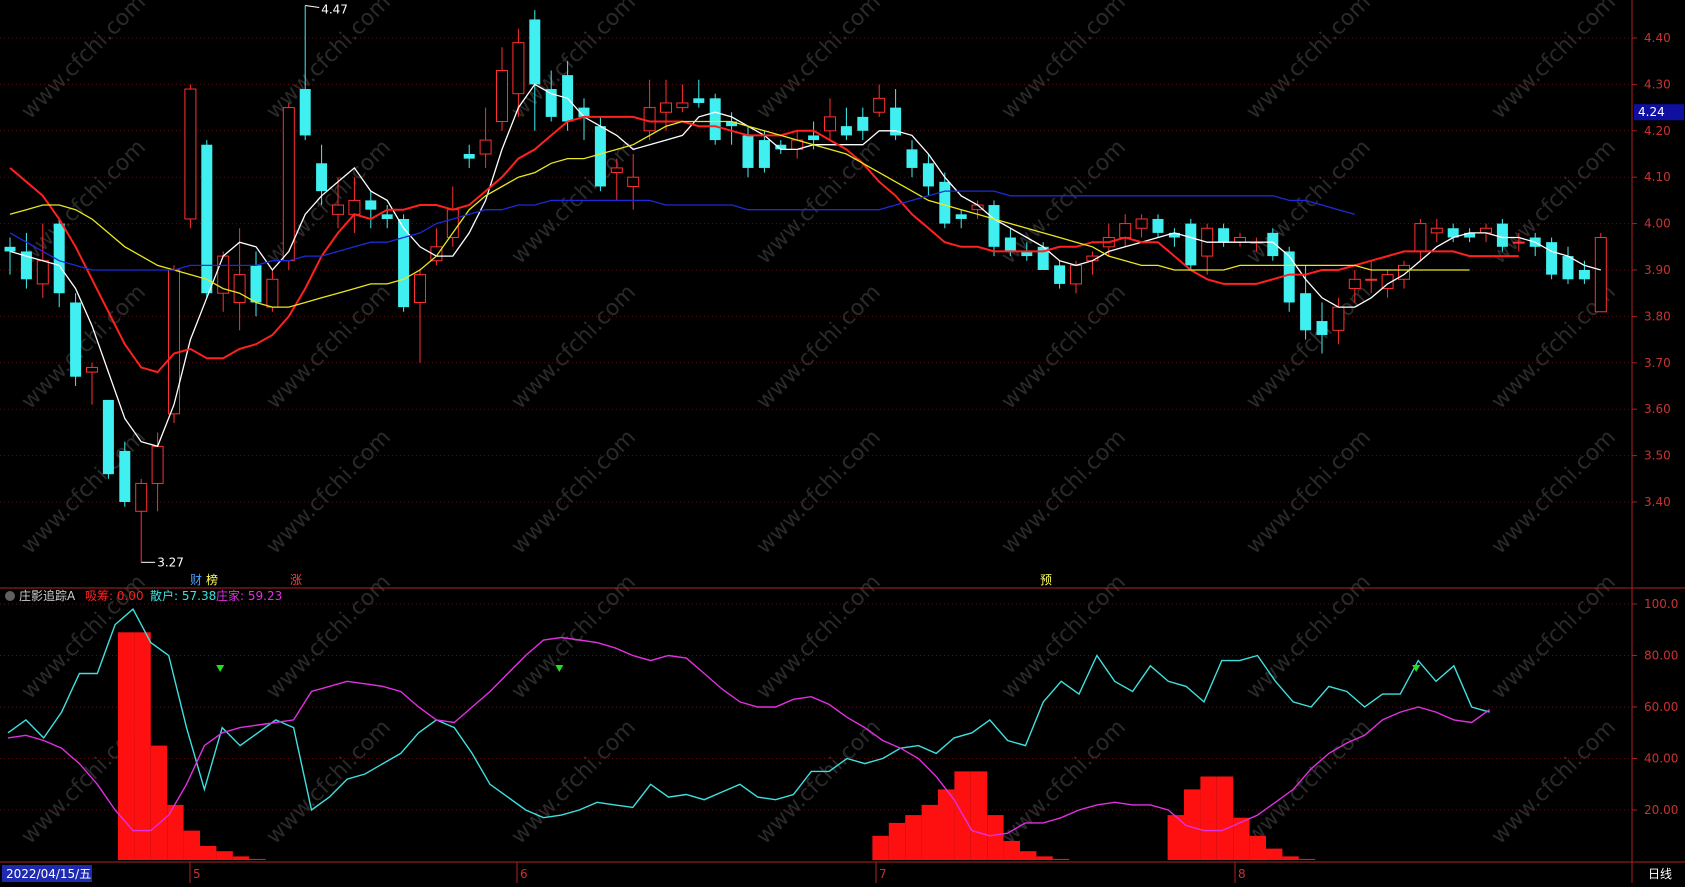 Image resolution: width=1685 pixels, height=887 pixels. Describe the element at coordinates (249, 595) in the screenshot. I see `legend-dealer: 庄家: 59.23` at that location.